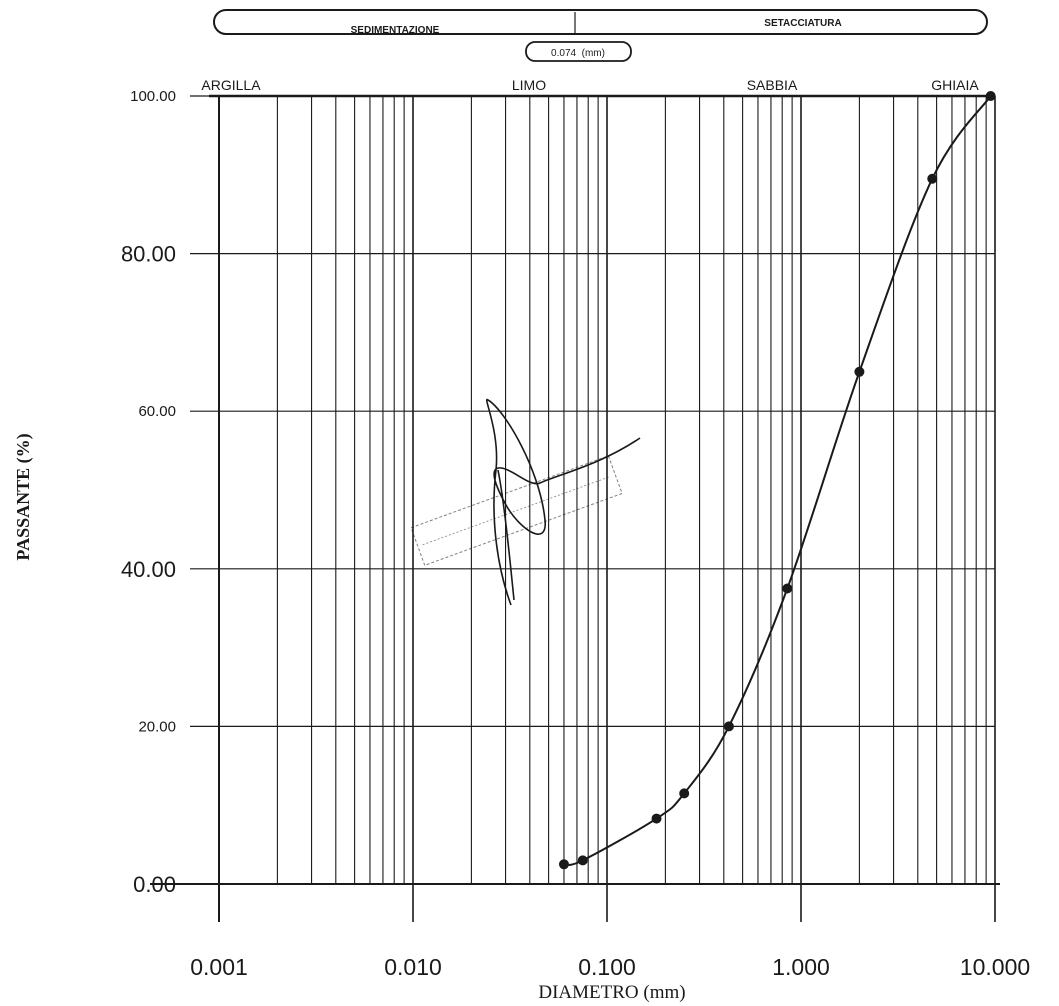 Image resolution: width=1059 pixels, height=1006 pixels. I want to click on x-tick-label: 0.010, so click(413, 967).